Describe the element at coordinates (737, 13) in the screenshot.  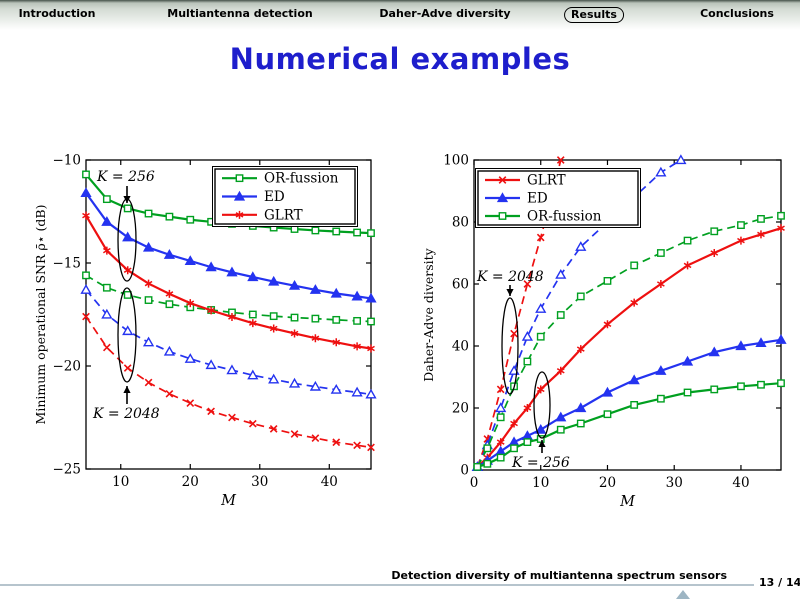
I see `nav-item-conclusions: Conclusions` at that location.